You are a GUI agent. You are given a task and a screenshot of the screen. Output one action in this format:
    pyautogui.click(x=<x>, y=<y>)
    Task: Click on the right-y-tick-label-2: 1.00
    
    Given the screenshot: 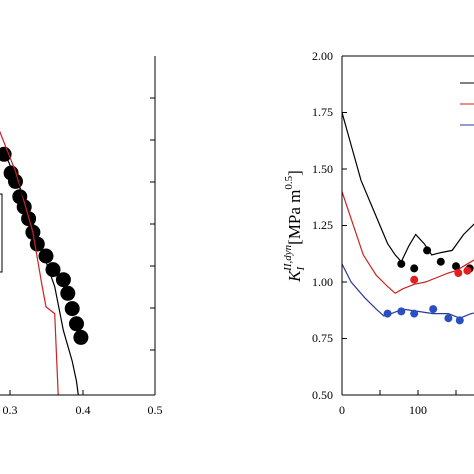 What is the action you would take?
    pyautogui.click(x=322, y=282)
    